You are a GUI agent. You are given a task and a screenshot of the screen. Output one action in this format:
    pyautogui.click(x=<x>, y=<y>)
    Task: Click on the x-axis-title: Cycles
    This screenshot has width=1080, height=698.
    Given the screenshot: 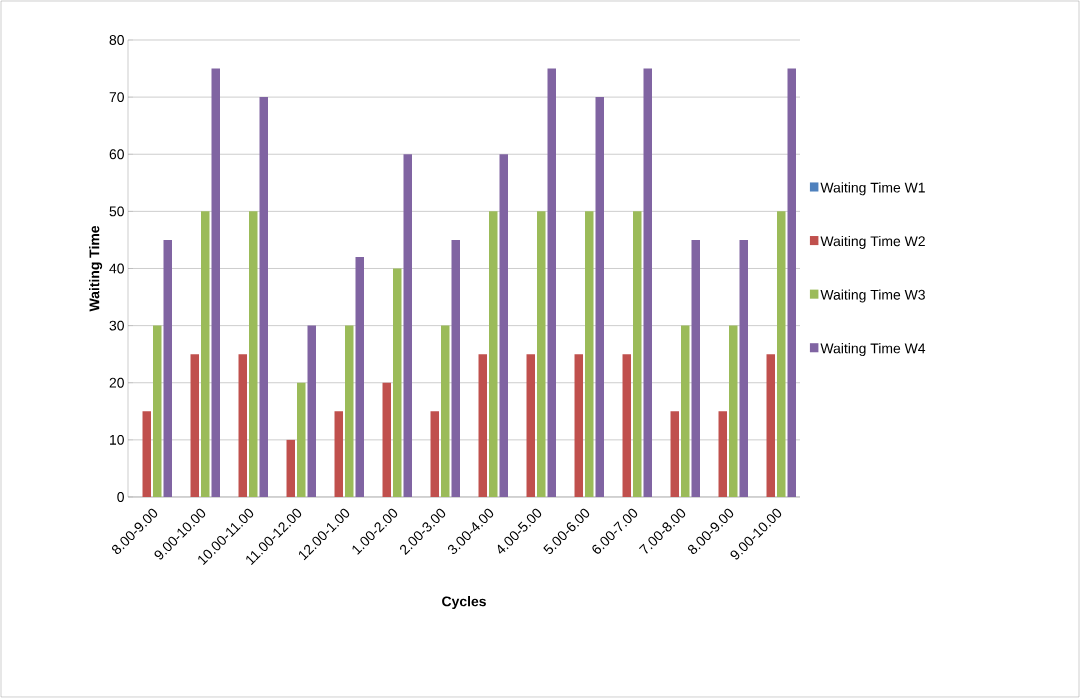 What is the action you would take?
    pyautogui.click(x=464, y=603)
    